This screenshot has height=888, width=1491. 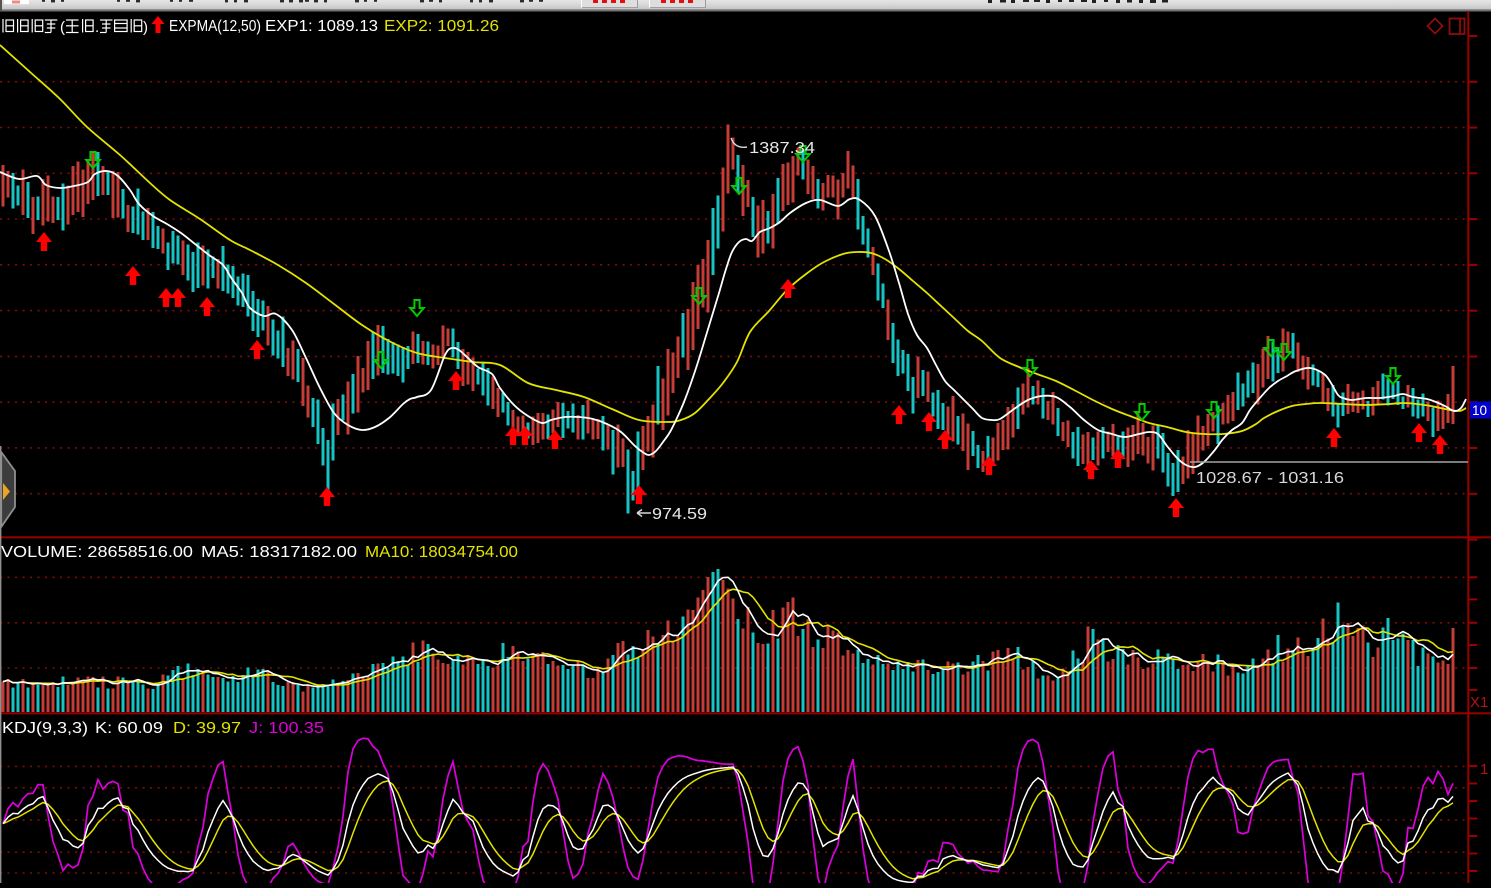 I want to click on svg-text: 1387.34, so click(x=782, y=148).